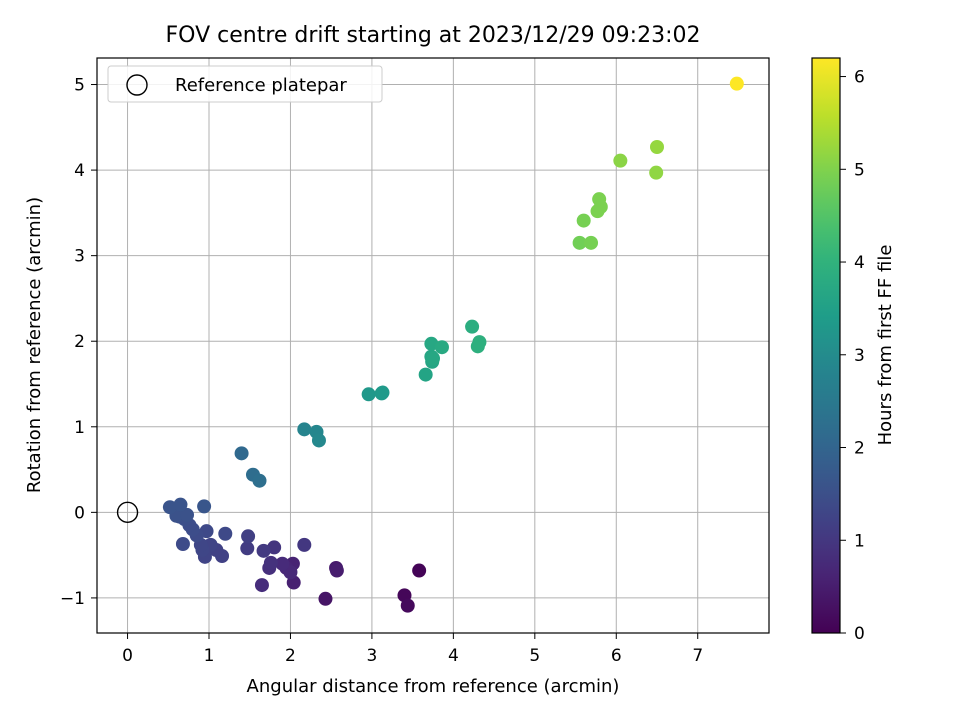 Image resolution: width=960 pixels, height=720 pixels. I want to click on x-tick-label: 0, so click(127, 656).